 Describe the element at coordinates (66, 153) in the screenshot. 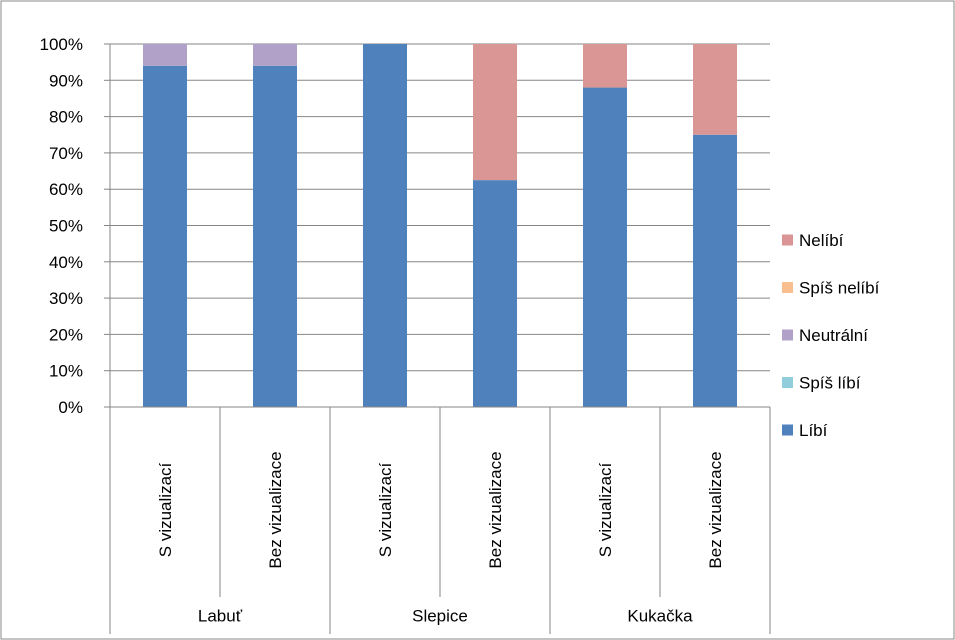

I see `y-tick-label: 70%` at that location.